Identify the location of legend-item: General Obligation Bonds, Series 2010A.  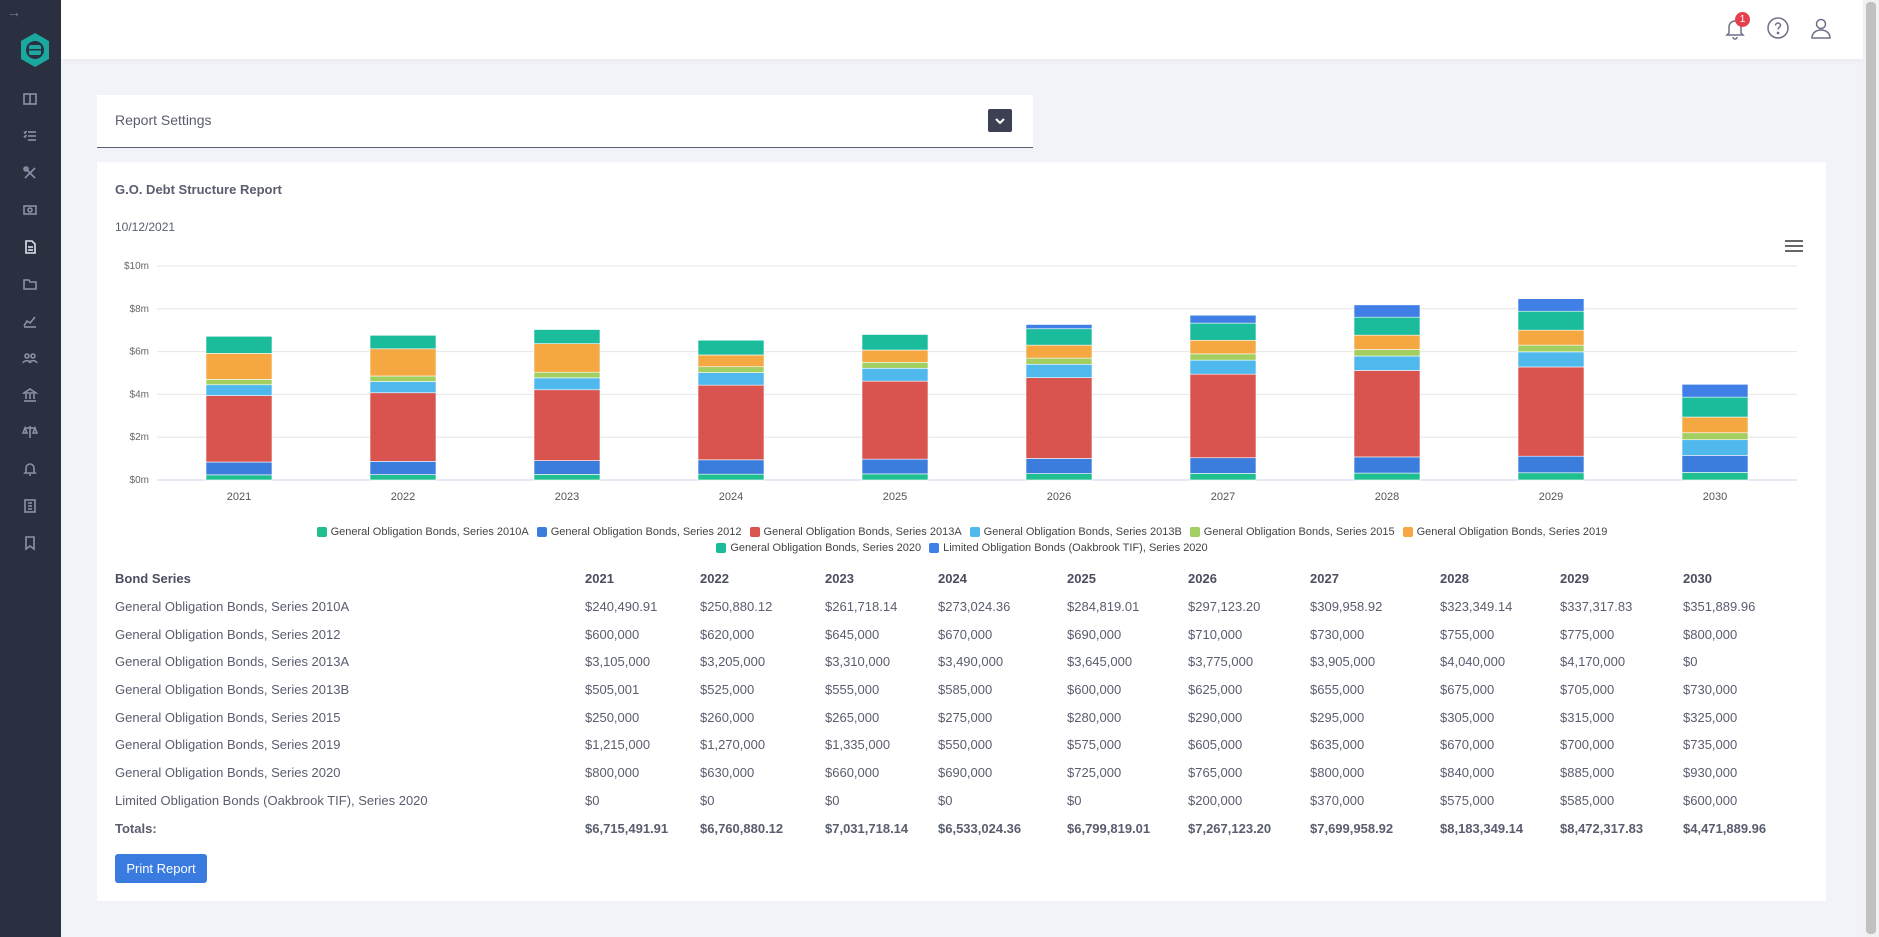
(422, 532).